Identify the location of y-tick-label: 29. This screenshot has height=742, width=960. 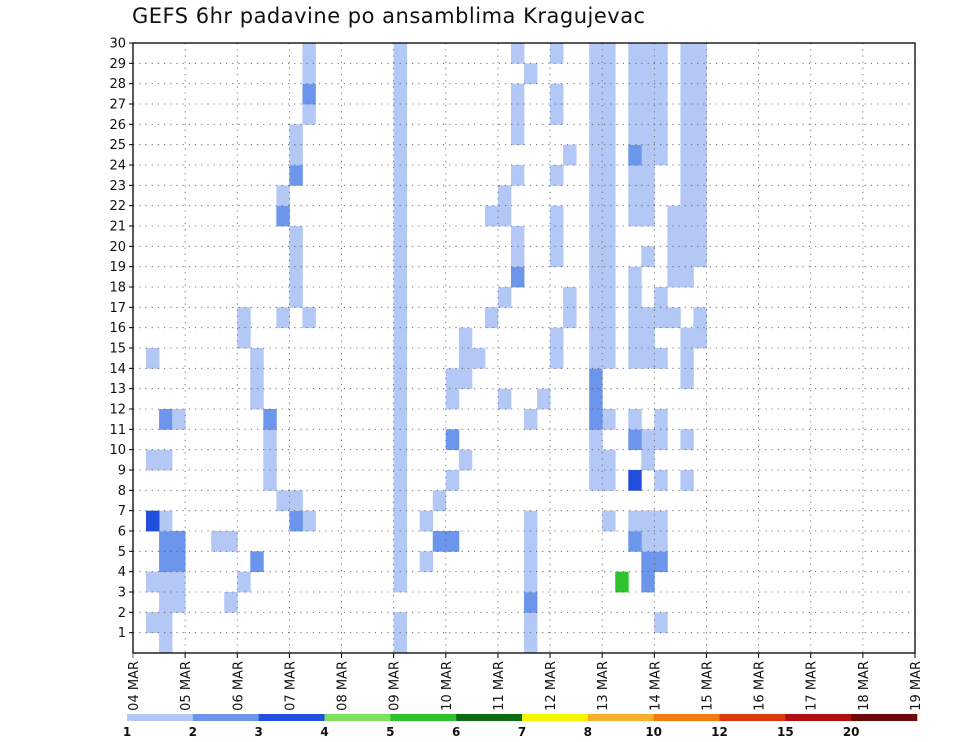
(117, 64).